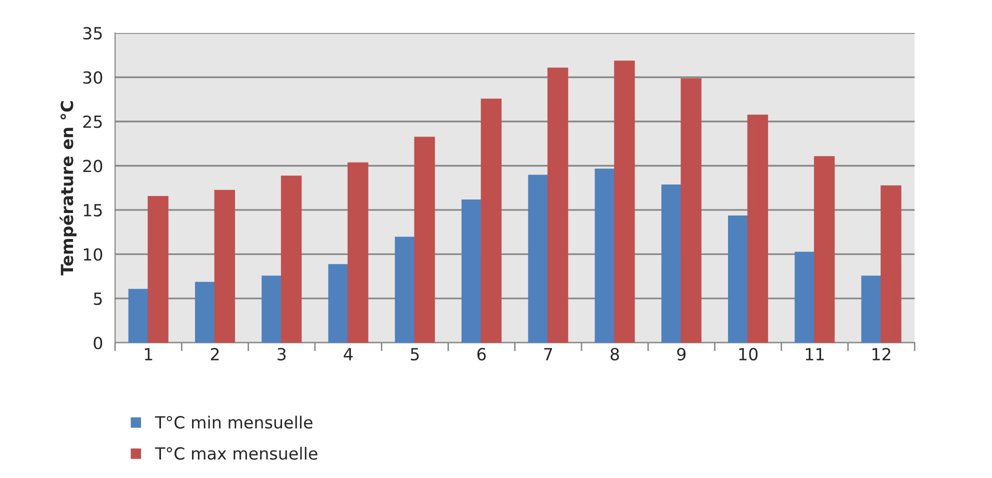 The height and width of the screenshot is (478, 992). I want to click on x-tick-label: 6, so click(481, 354).